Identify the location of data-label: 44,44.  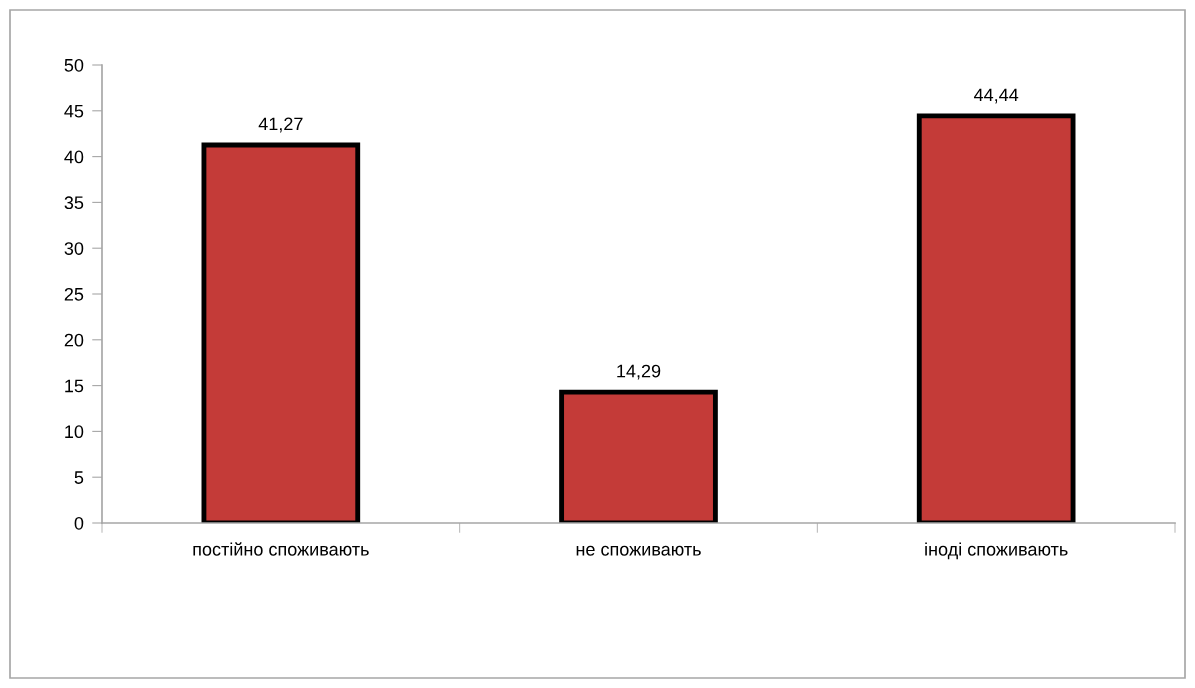
(996, 96).